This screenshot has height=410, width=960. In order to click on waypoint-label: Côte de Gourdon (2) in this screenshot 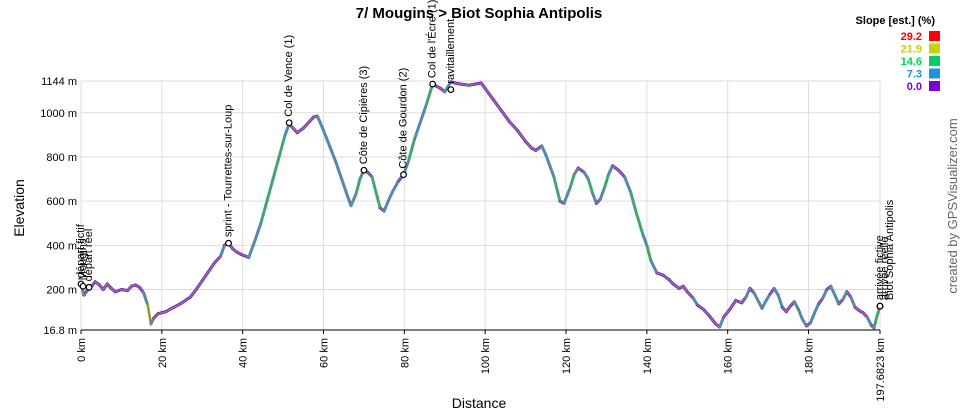, I will do `click(404, 118)`.